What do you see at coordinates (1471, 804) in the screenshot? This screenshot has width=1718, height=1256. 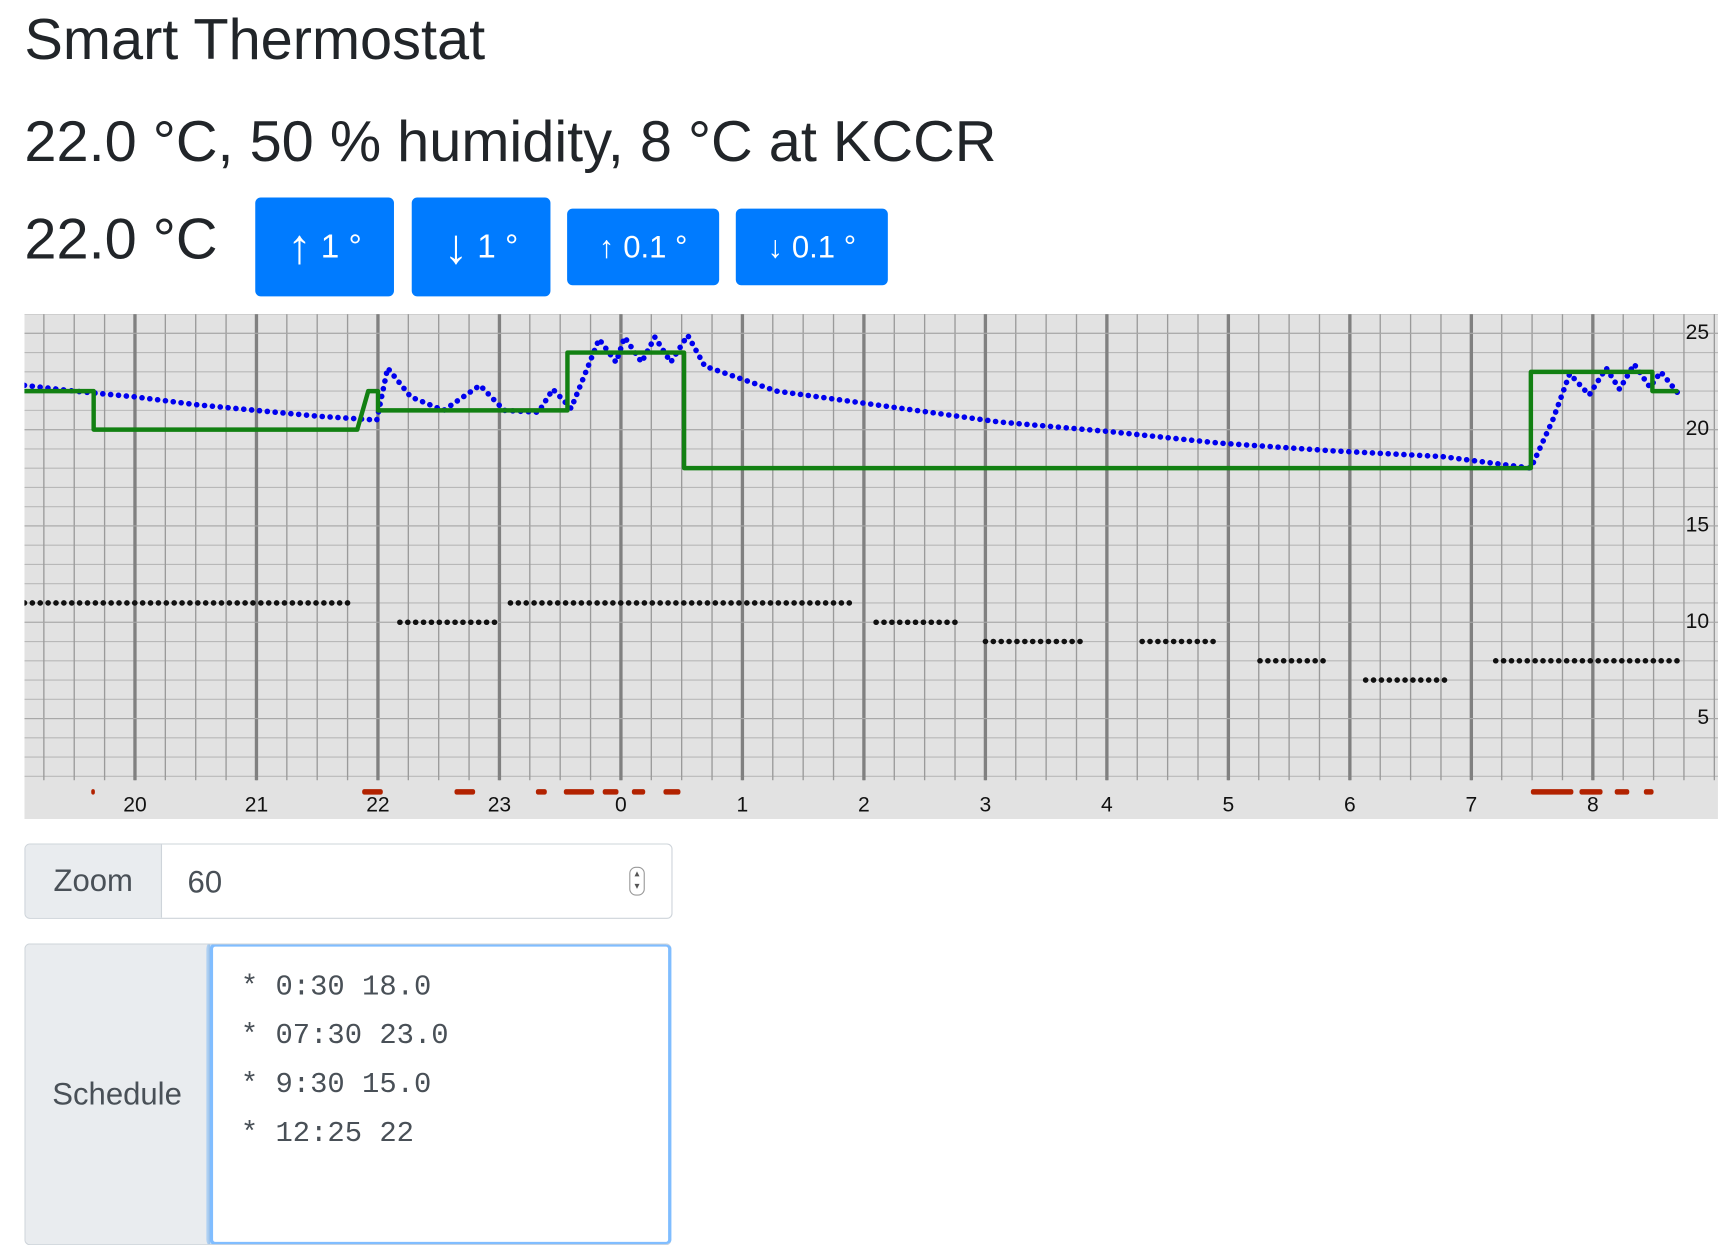 I see `x-tick-label: 7` at bounding box center [1471, 804].